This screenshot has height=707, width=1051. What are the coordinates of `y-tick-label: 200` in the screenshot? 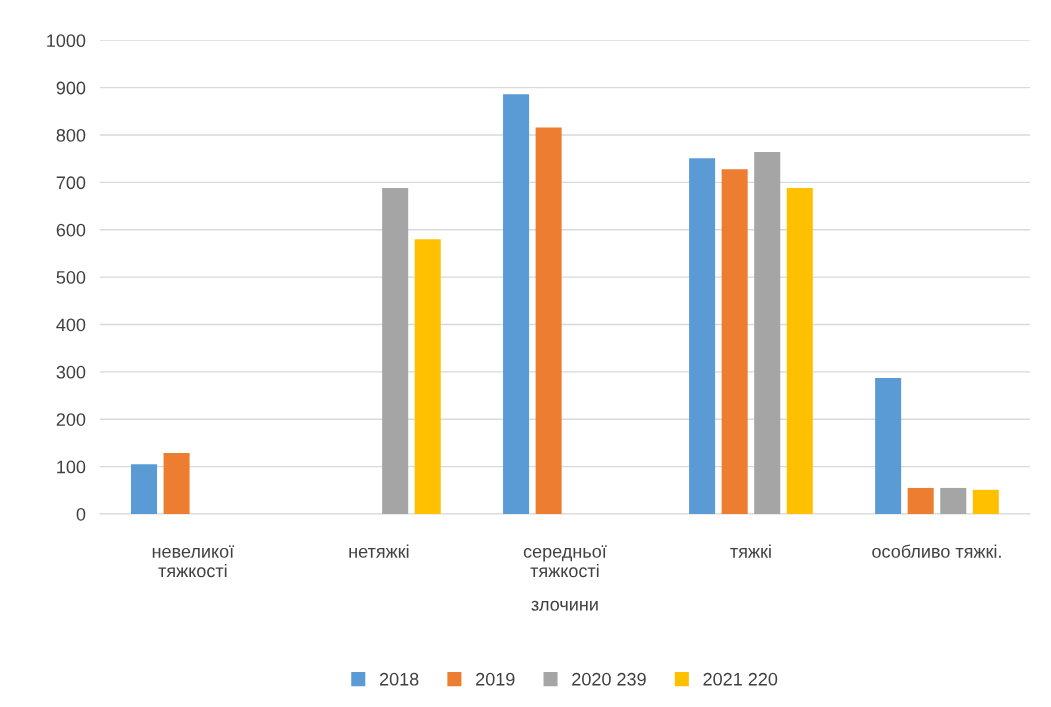 It's located at (71, 419).